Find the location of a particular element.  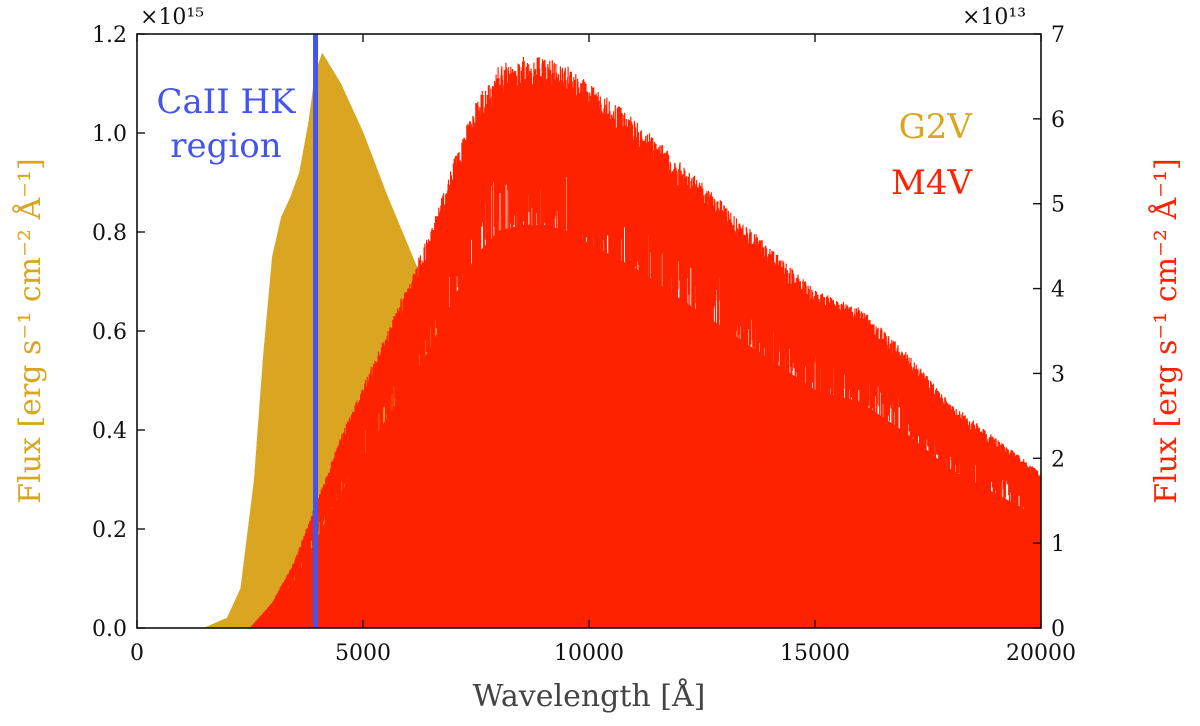

y-right-tick-label: 1 is located at coordinates (1058, 544).